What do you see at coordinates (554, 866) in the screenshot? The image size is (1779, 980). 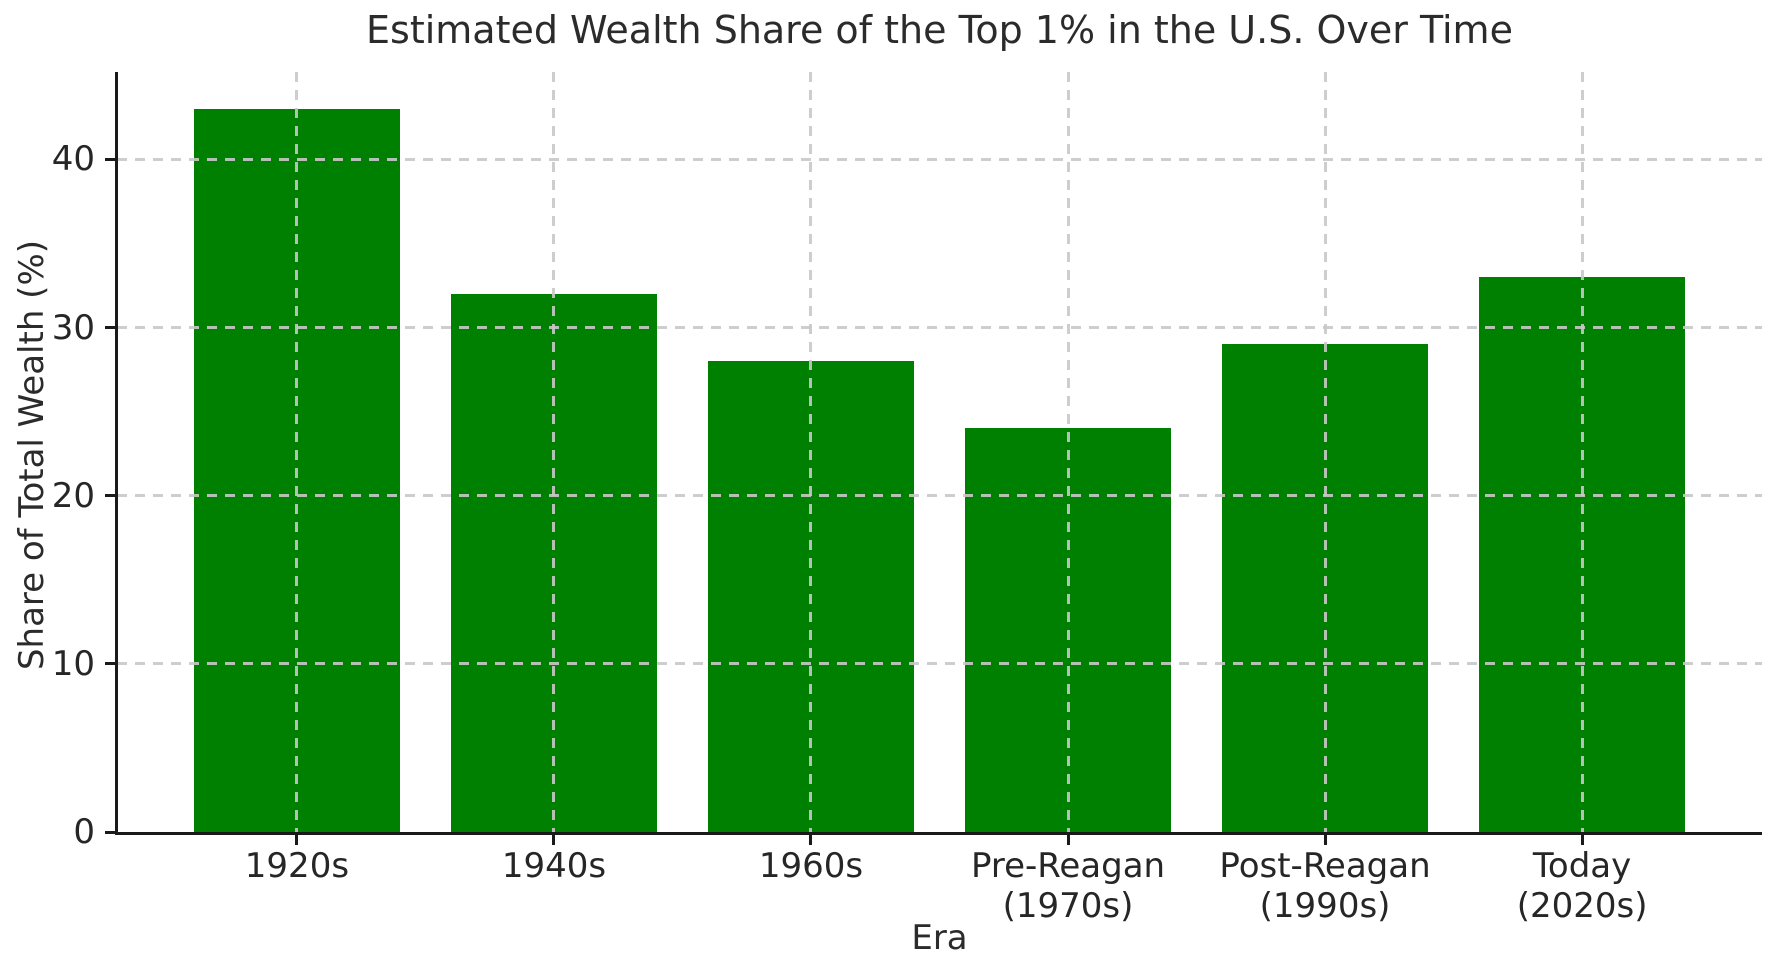 I see `x-tick-label: 1940s` at bounding box center [554, 866].